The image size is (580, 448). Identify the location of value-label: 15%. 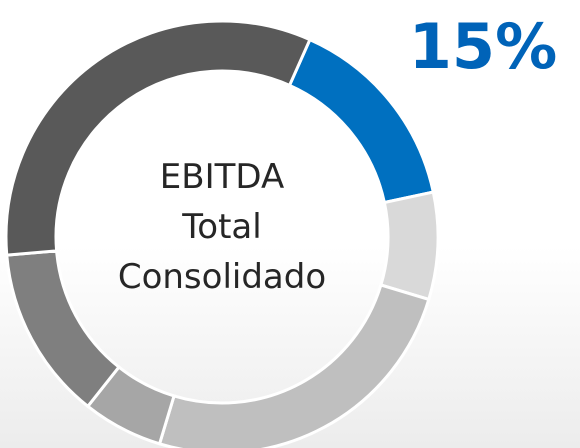
(483, 46).